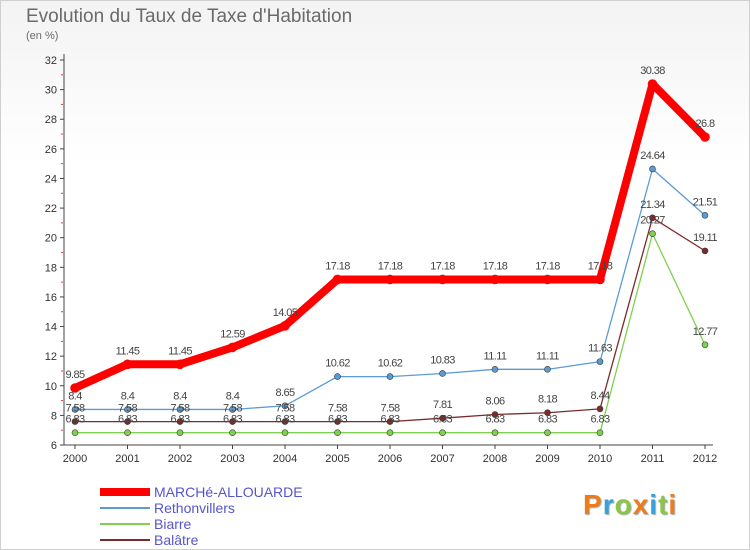 The height and width of the screenshot is (550, 750). I want to click on y-tick-label: 24, so click(51, 179).